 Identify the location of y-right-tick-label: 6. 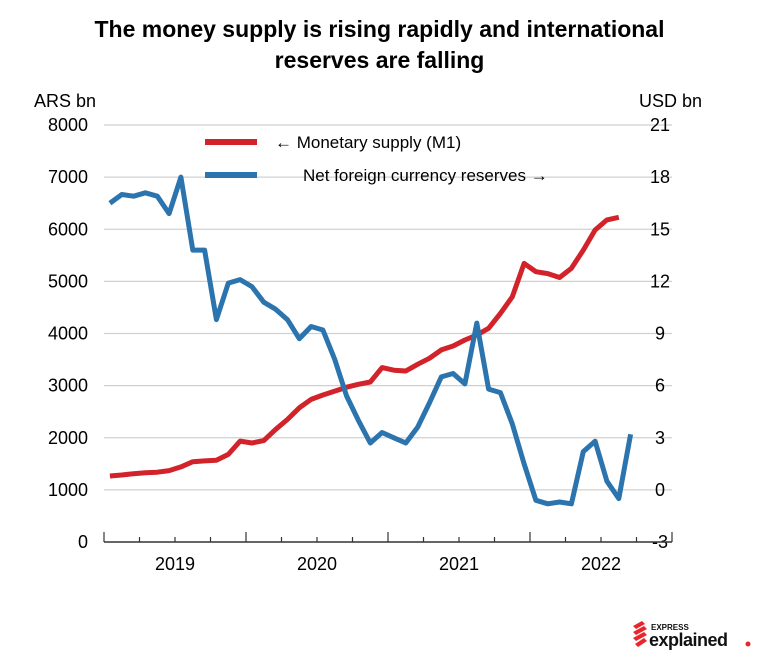
(660, 386).